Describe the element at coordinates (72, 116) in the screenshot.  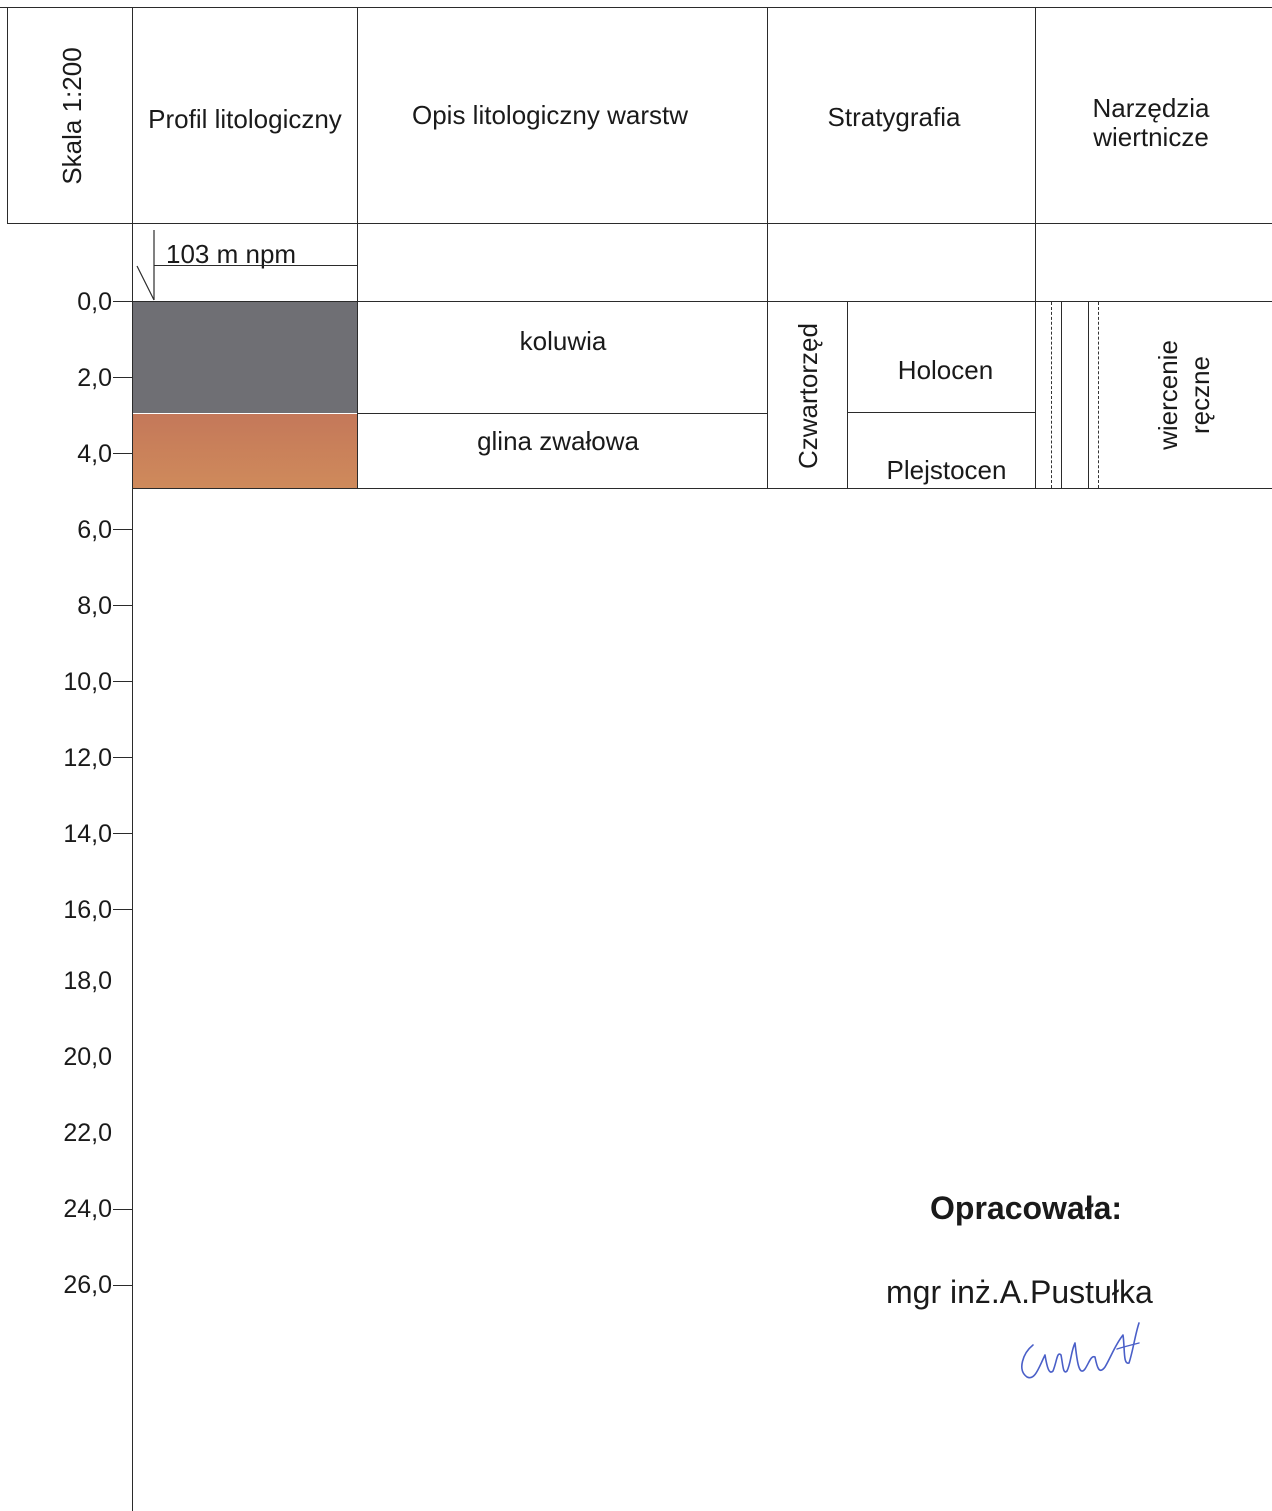
I see `scale-header: Skala 1:200` at that location.